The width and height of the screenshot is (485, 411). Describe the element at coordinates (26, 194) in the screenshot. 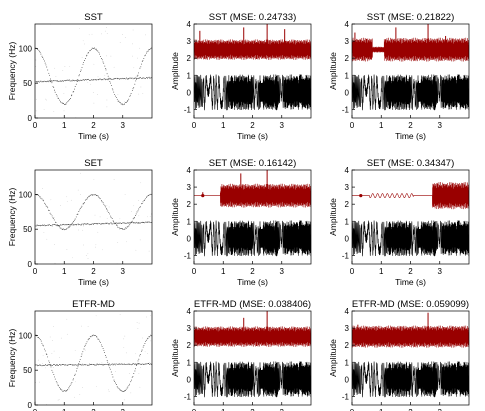

I see `y-tick-label: 100` at that location.